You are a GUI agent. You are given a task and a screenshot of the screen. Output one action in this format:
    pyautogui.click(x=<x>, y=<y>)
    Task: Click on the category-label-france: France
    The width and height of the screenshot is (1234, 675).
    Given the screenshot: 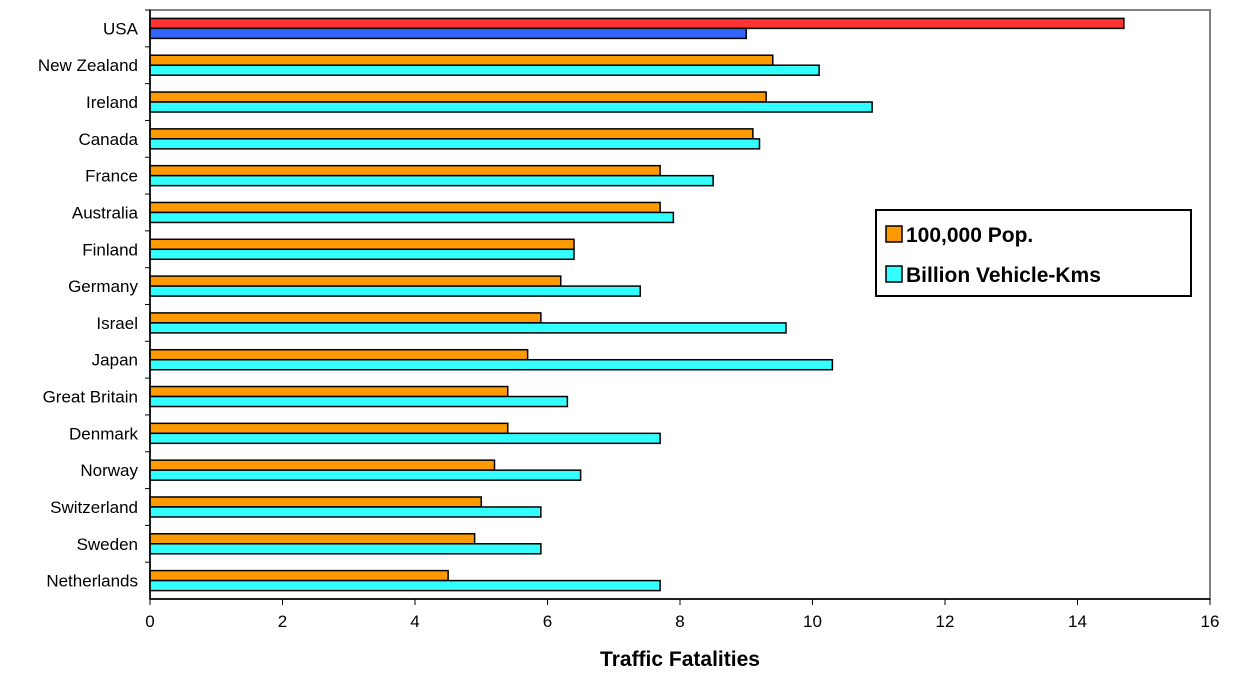 What is the action you would take?
    pyautogui.click(x=111, y=176)
    